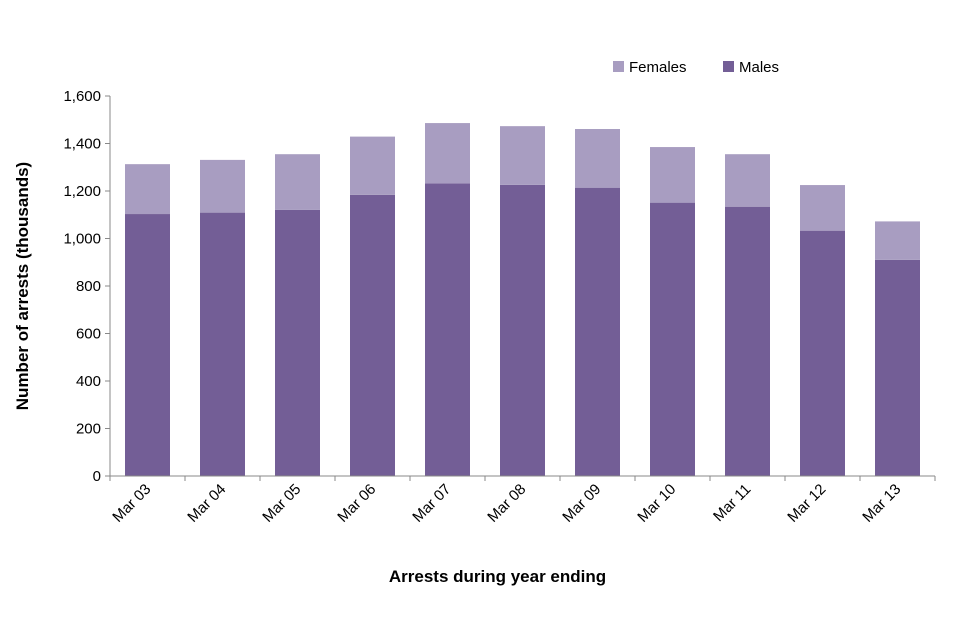 The image size is (960, 640). I want to click on x-tick-label: Mar 11, so click(732, 503).